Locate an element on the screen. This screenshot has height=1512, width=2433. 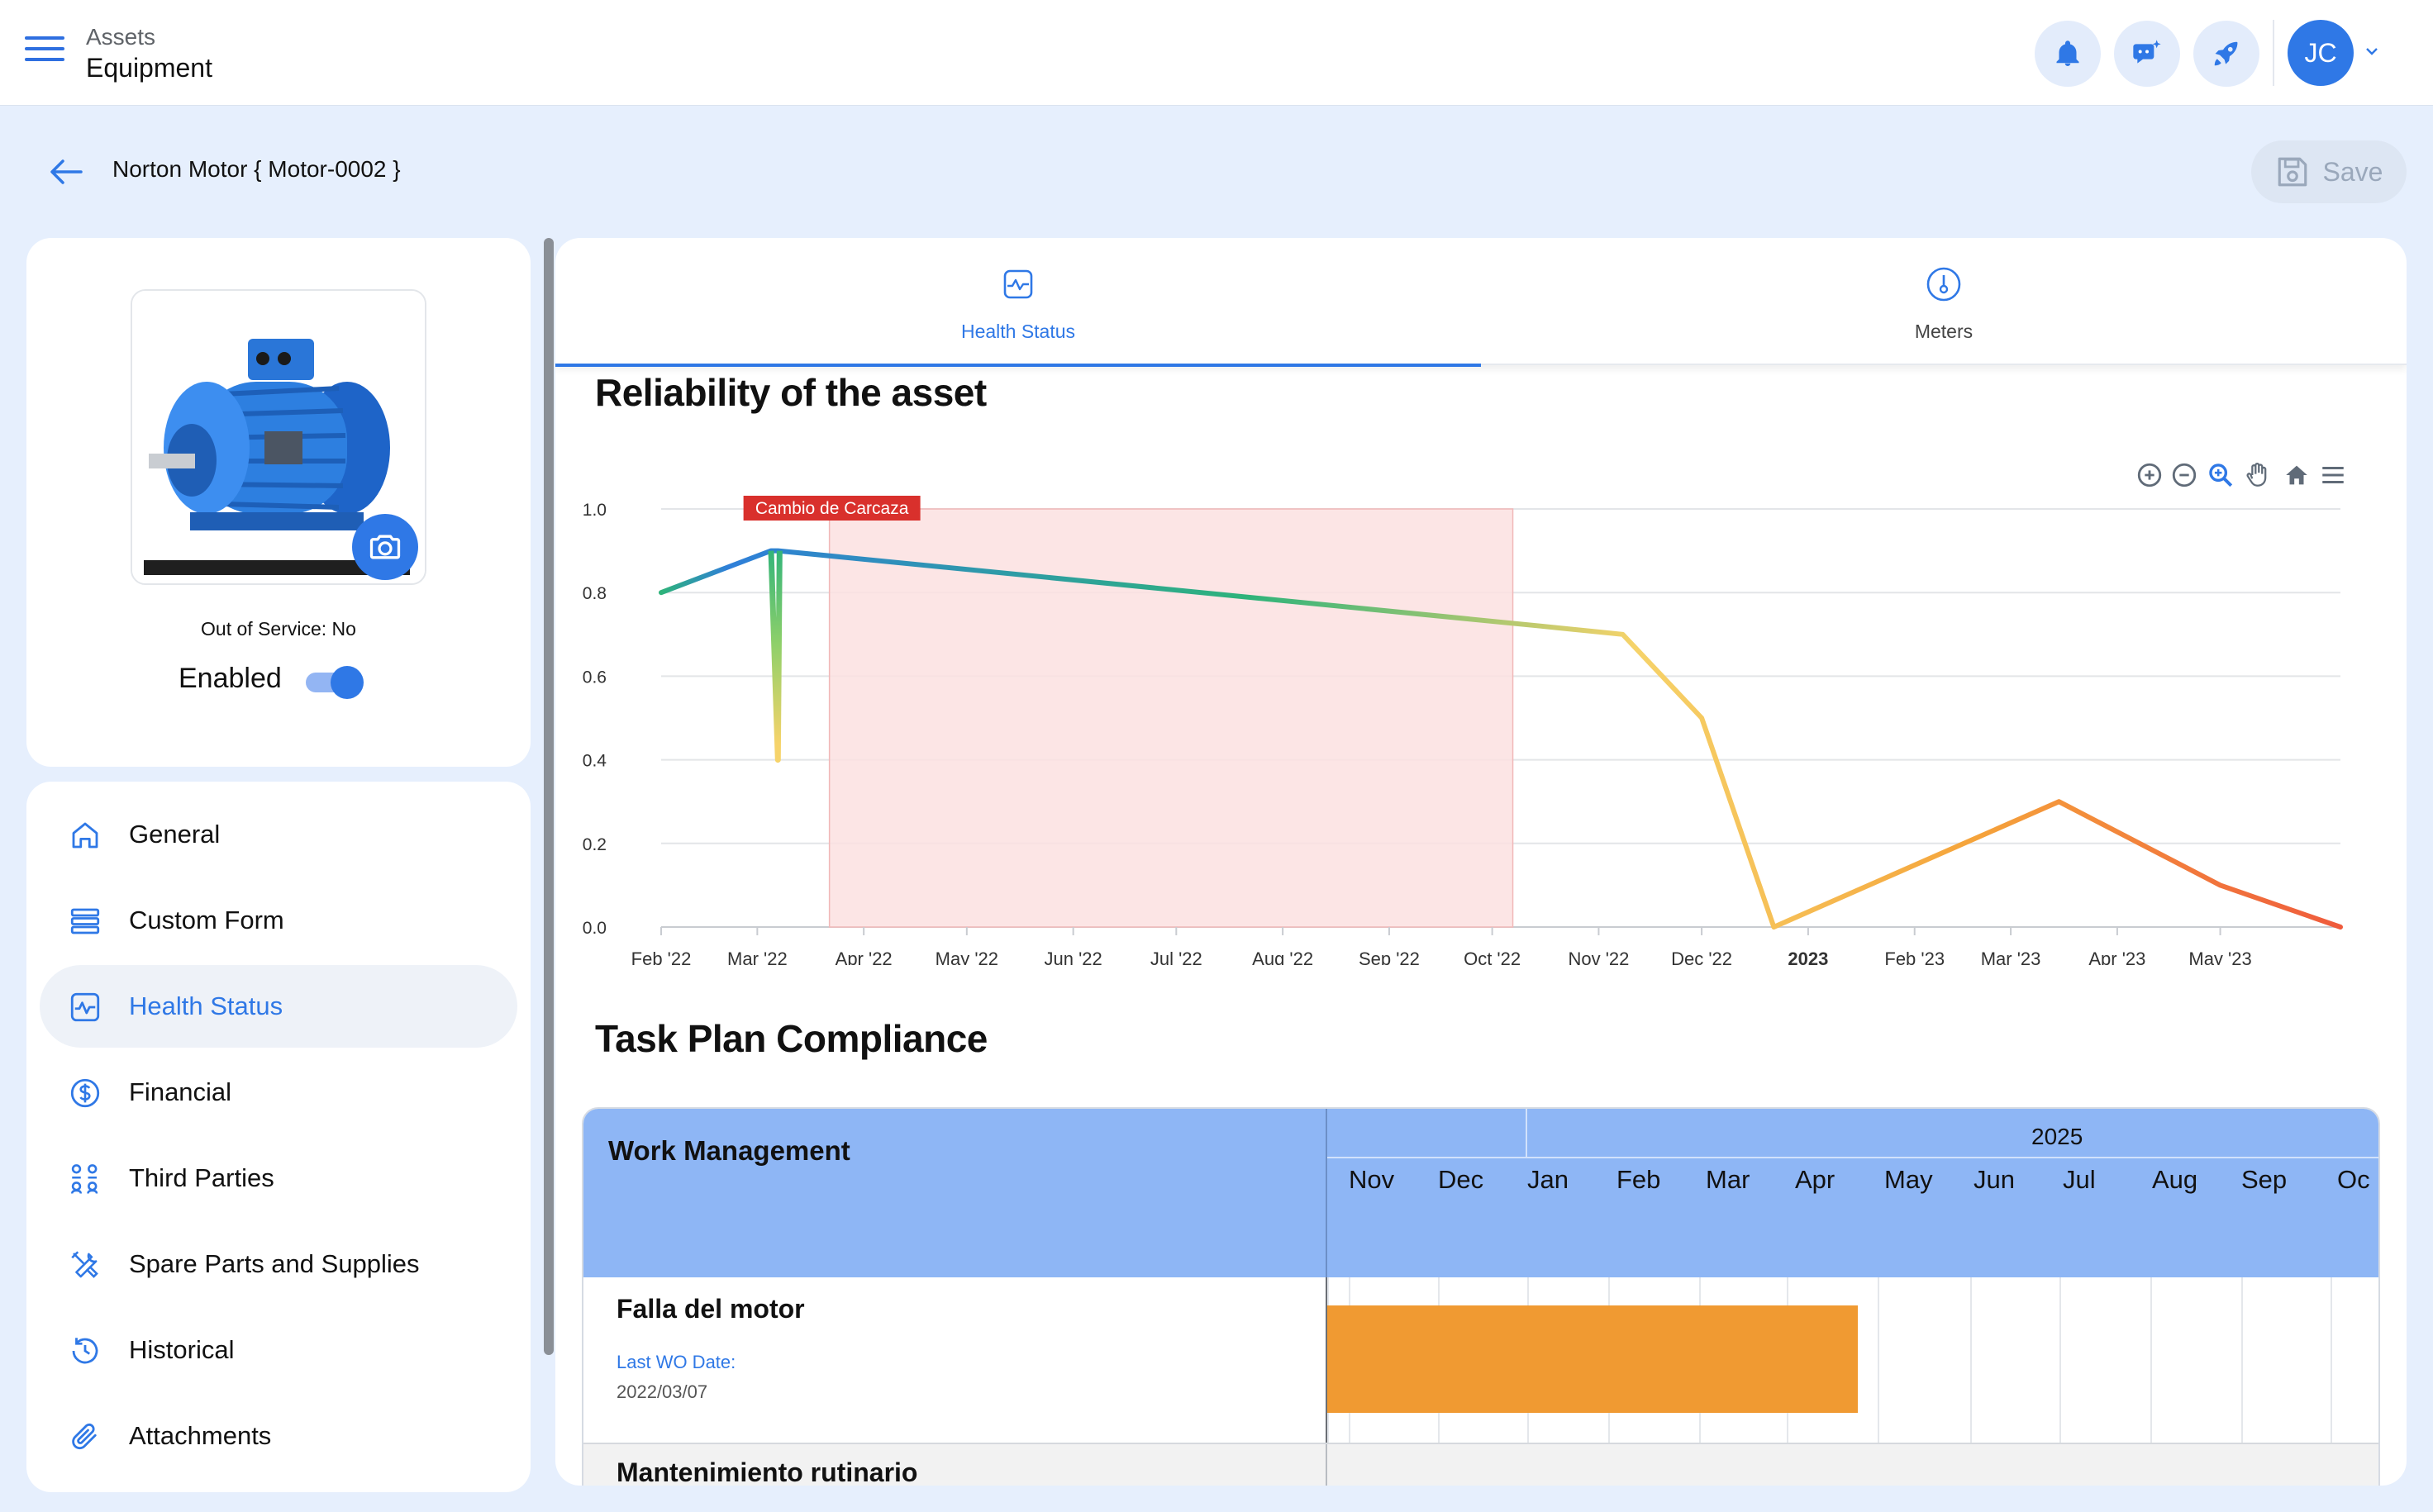
reliability-title: Reliability of the asset is located at coordinates (791, 392).